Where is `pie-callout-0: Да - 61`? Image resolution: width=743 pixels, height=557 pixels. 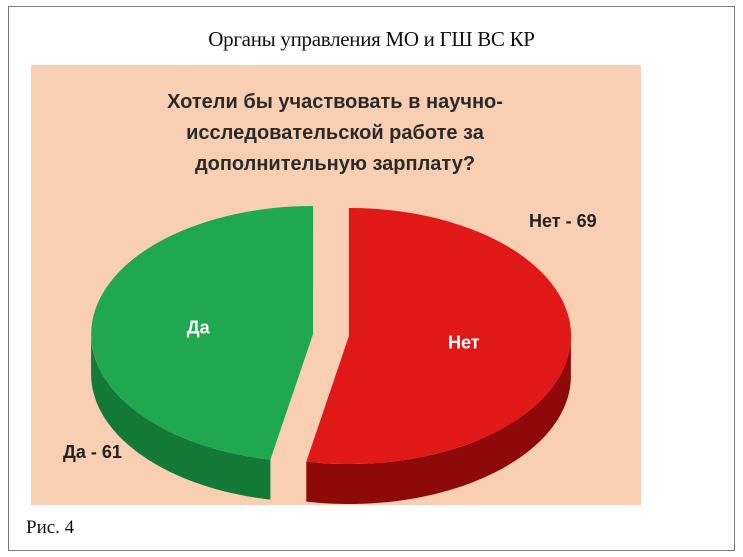
pie-callout-0: Да - 61 is located at coordinates (92, 452).